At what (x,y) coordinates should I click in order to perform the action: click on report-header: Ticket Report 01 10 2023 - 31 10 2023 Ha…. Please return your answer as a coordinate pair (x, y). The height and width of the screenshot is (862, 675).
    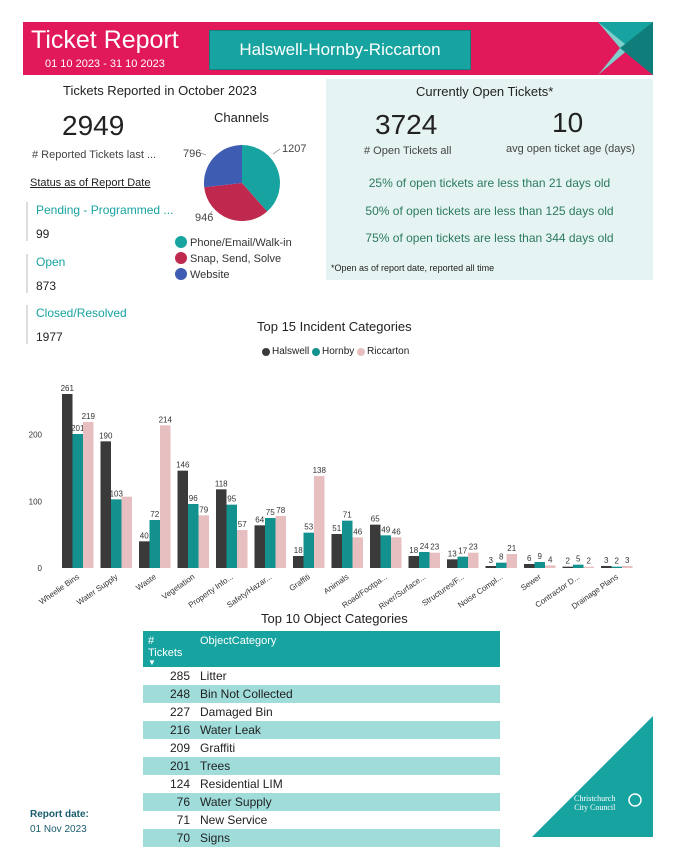
    Looking at the image, I should click on (338, 48).